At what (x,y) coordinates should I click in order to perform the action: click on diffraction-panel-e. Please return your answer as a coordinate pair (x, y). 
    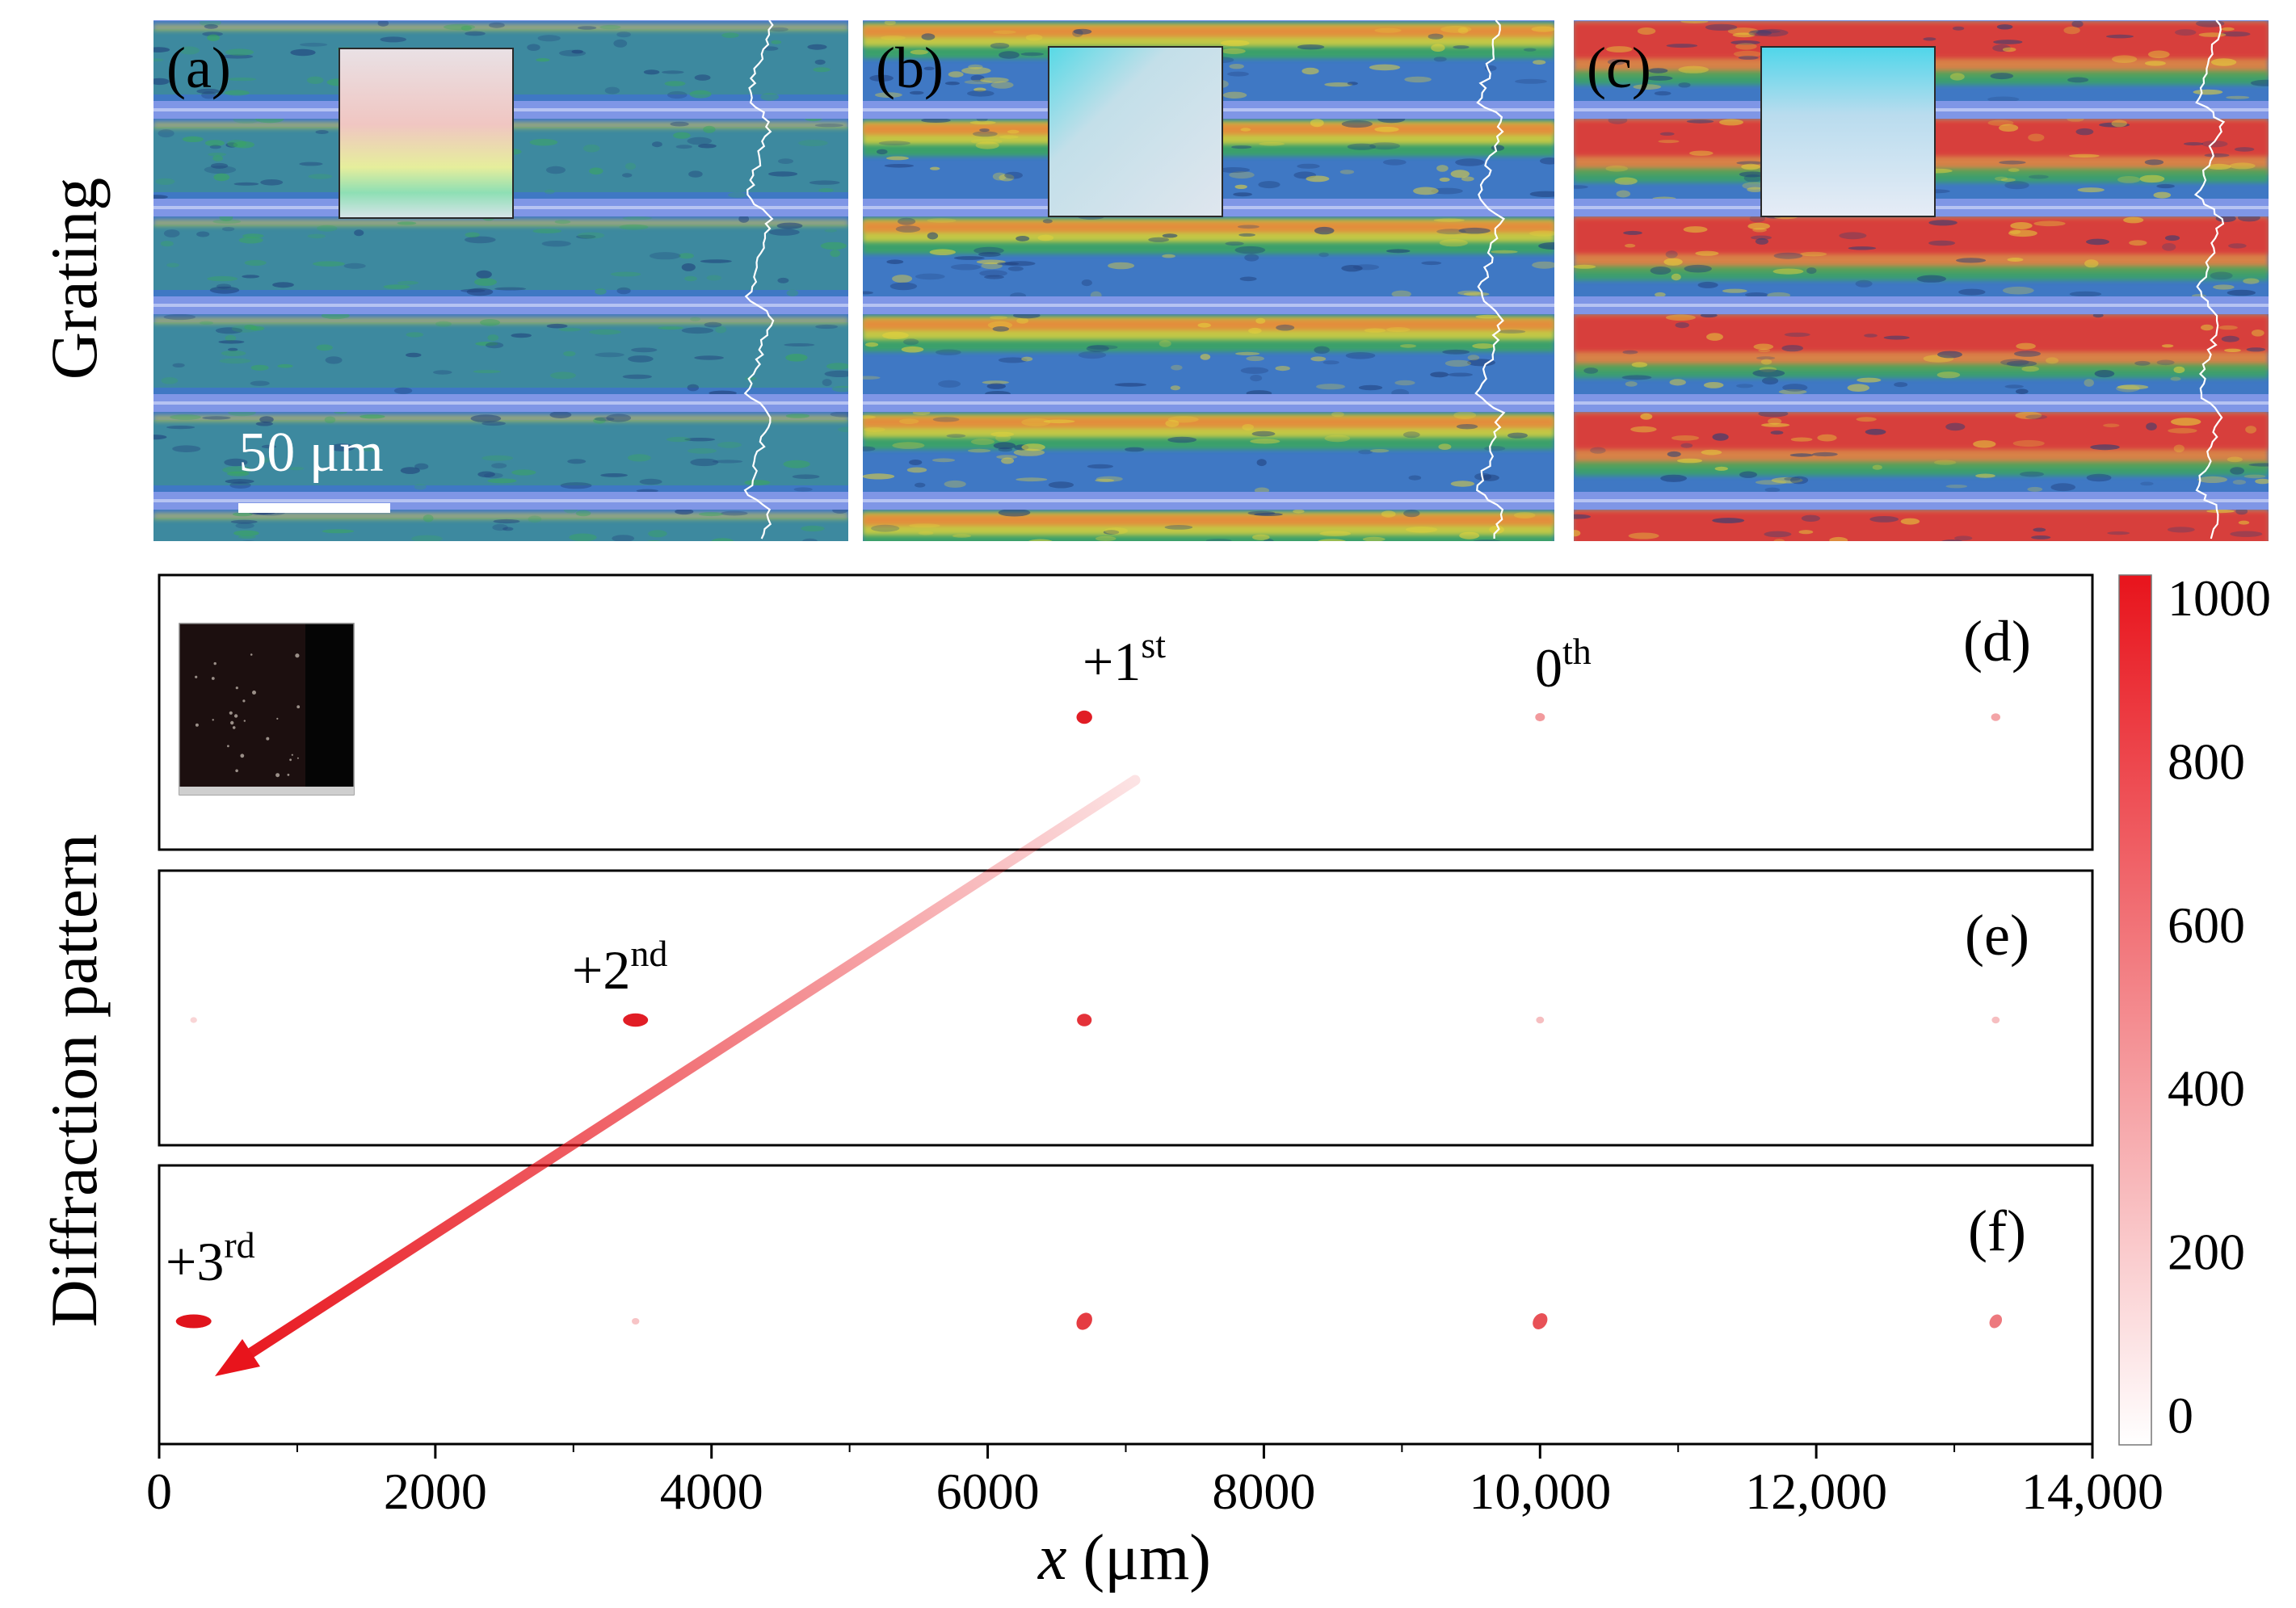
    Looking at the image, I should click on (1126, 1008).